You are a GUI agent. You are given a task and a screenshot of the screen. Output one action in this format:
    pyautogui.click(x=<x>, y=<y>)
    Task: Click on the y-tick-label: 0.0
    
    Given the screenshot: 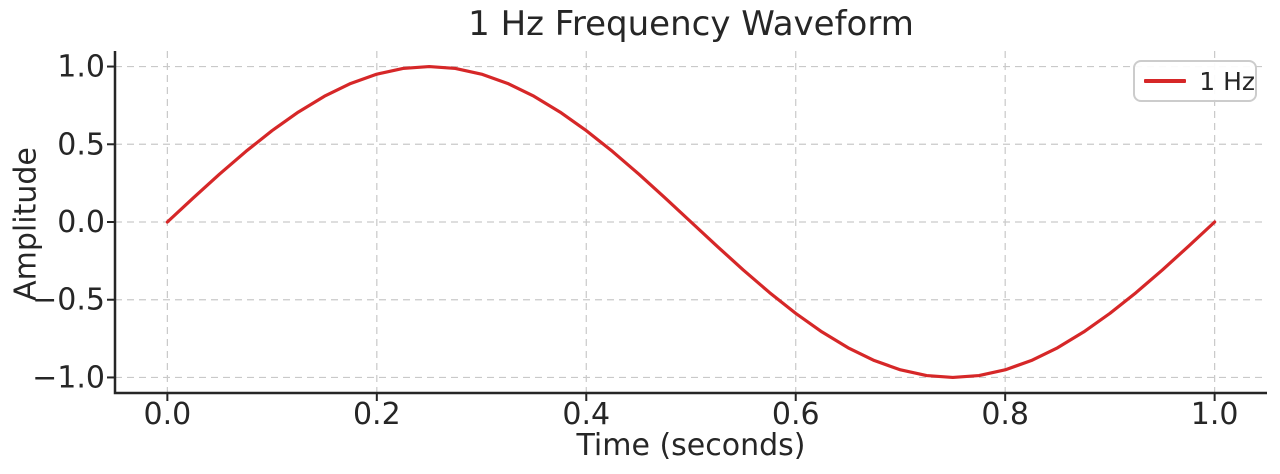 What is the action you would take?
    pyautogui.click(x=81, y=222)
    